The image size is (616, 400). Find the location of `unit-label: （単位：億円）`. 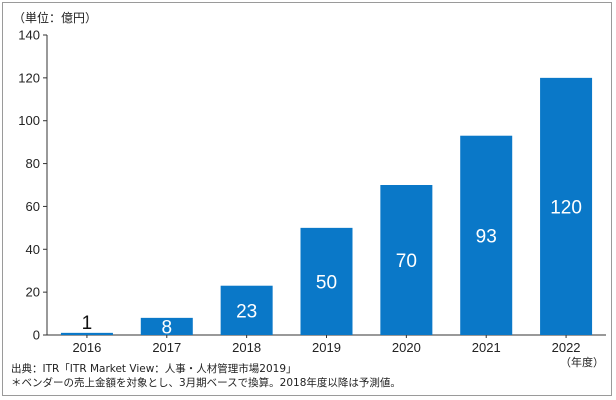

unit-label: （単位：億円） is located at coordinates (55, 18).